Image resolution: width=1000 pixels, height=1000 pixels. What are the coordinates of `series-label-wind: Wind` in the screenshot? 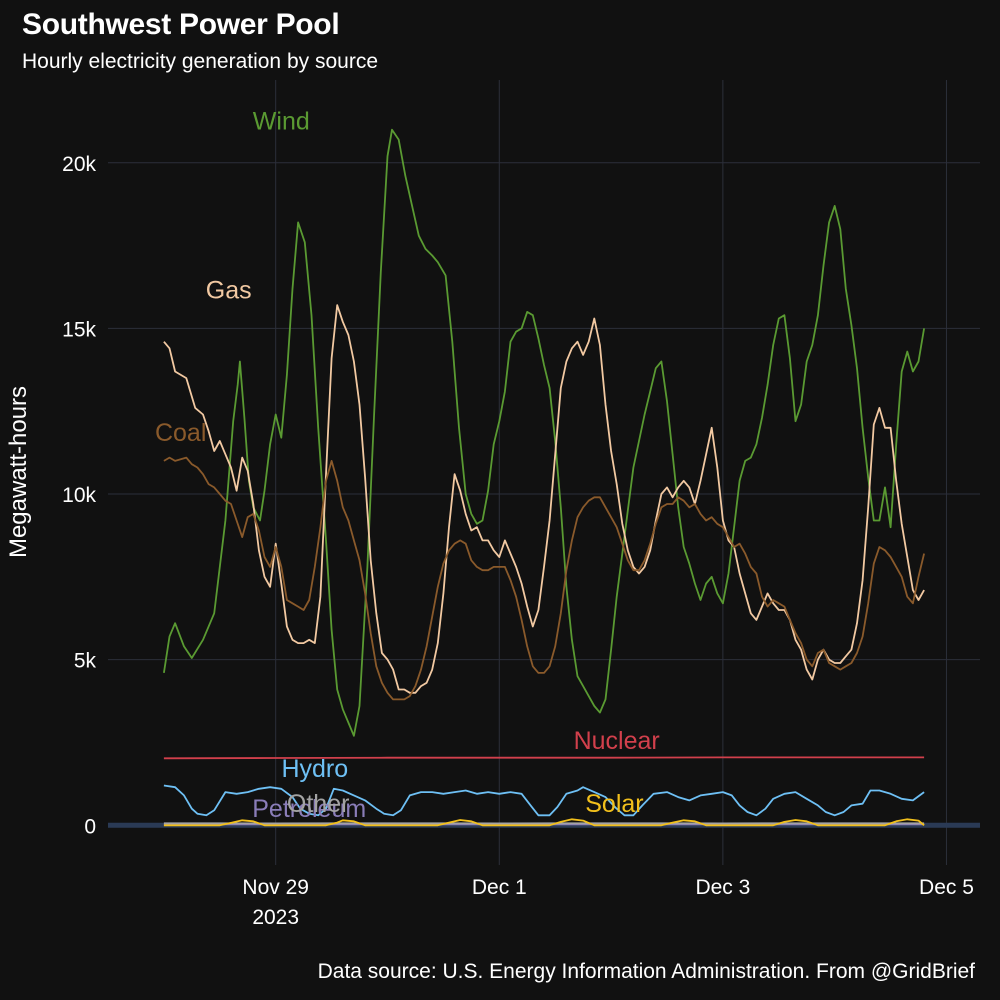 It's located at (281, 122).